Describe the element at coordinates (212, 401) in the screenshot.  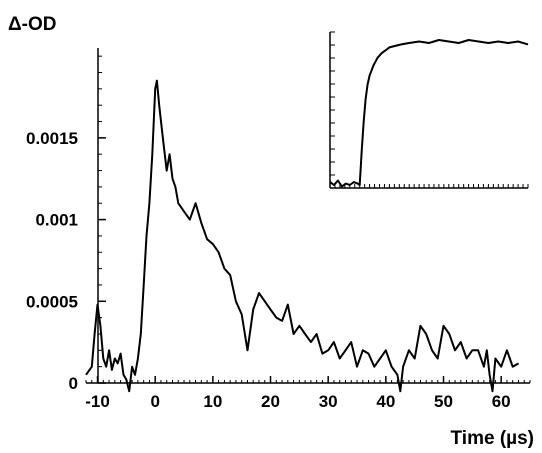
I see `x-tick-label: 10` at that location.